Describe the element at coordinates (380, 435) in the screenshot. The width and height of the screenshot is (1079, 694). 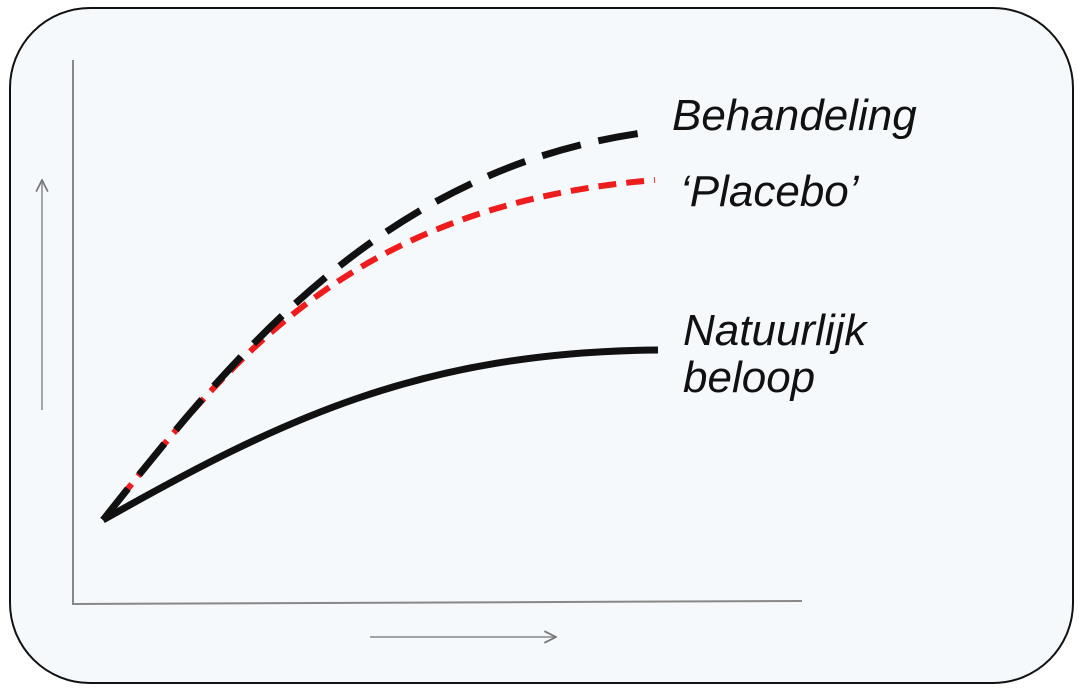
I see `natural-course-curve` at that location.